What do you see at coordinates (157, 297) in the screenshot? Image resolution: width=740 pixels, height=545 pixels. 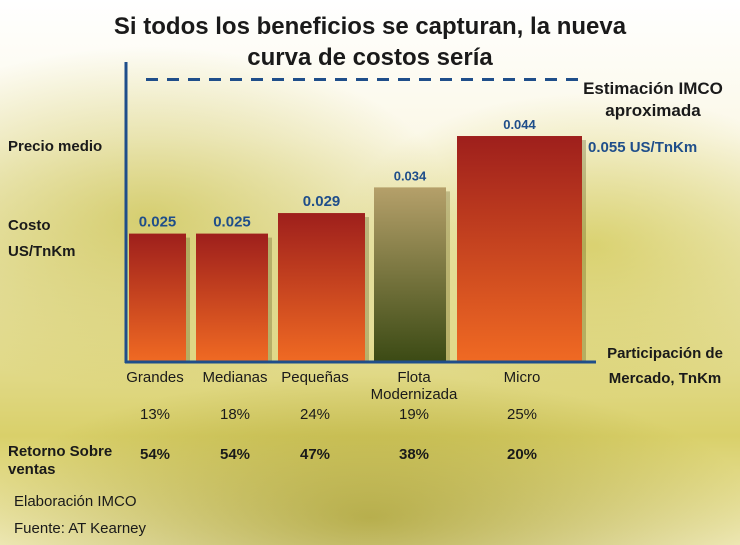 I see `bar-grandes` at bounding box center [157, 297].